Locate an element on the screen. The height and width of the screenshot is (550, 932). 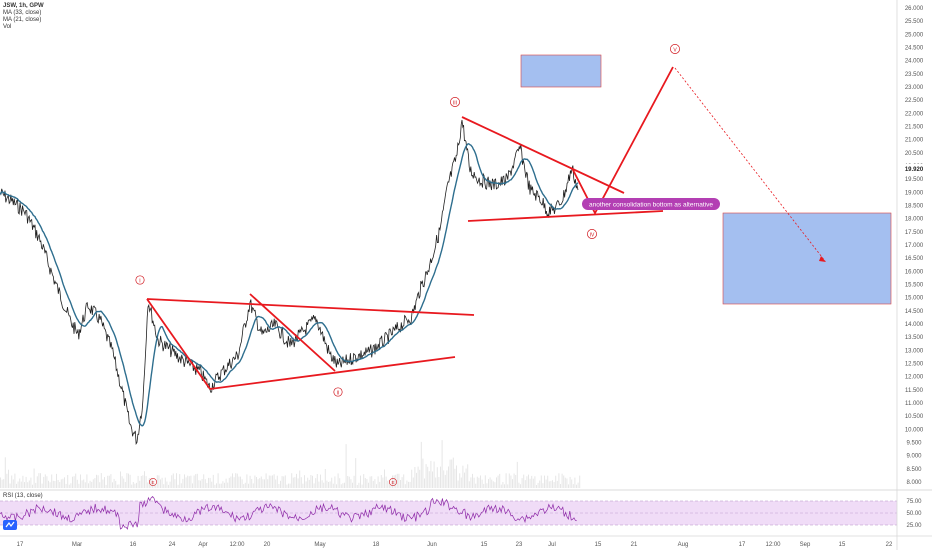
price-tick-label: 17.000 is located at coordinates (914, 246).